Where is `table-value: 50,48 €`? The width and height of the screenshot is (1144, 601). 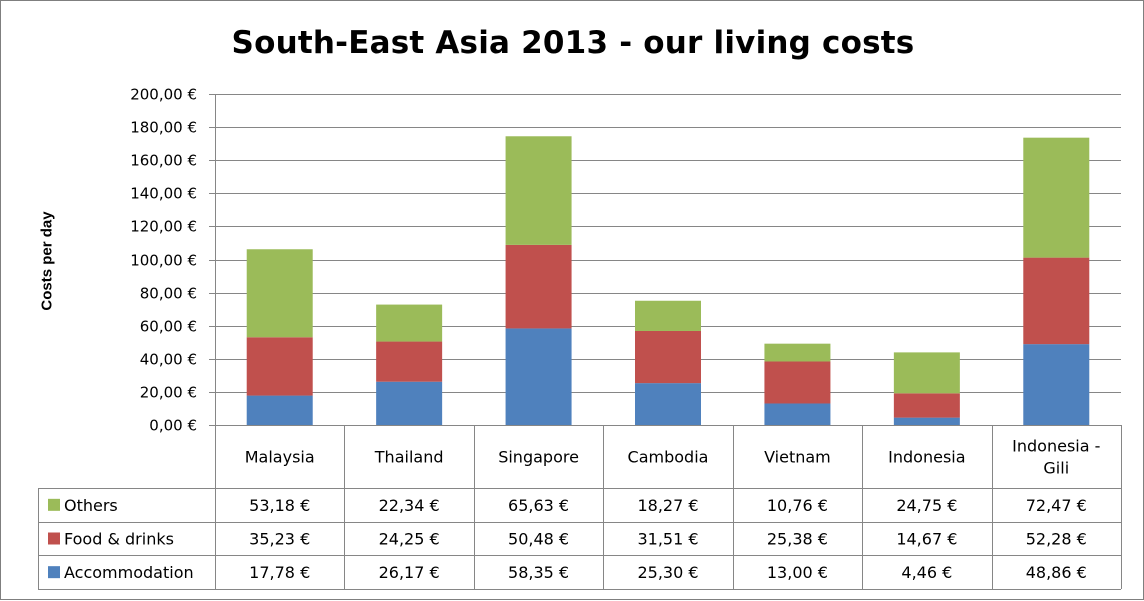 table-value: 50,48 € is located at coordinates (538, 539).